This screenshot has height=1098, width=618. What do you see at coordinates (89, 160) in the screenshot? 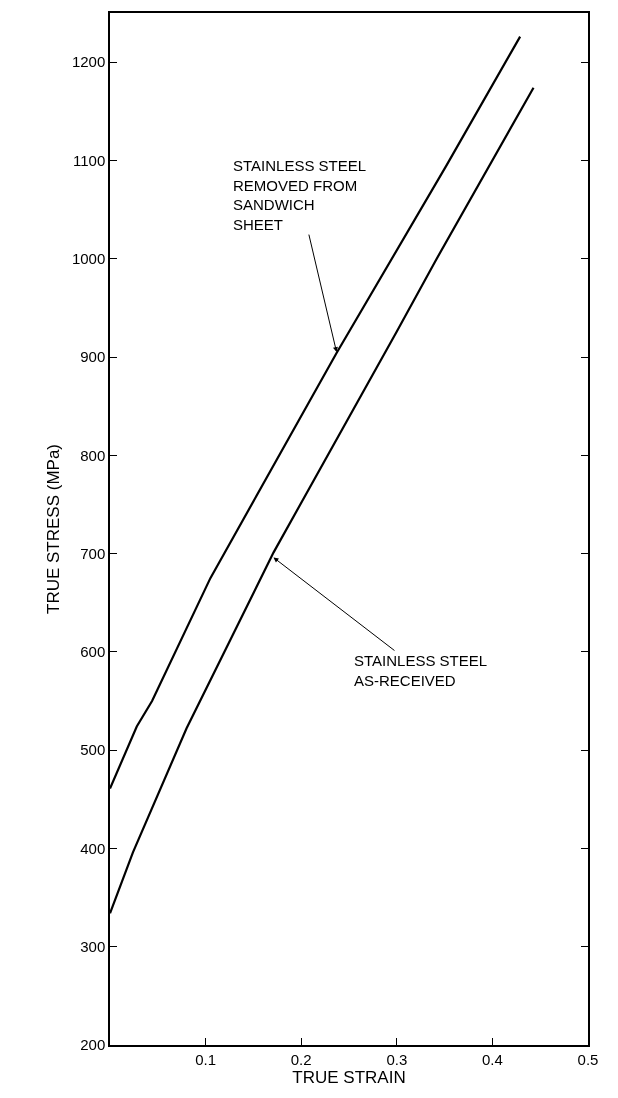
I see `y-tick-label: 1100` at bounding box center [89, 160].